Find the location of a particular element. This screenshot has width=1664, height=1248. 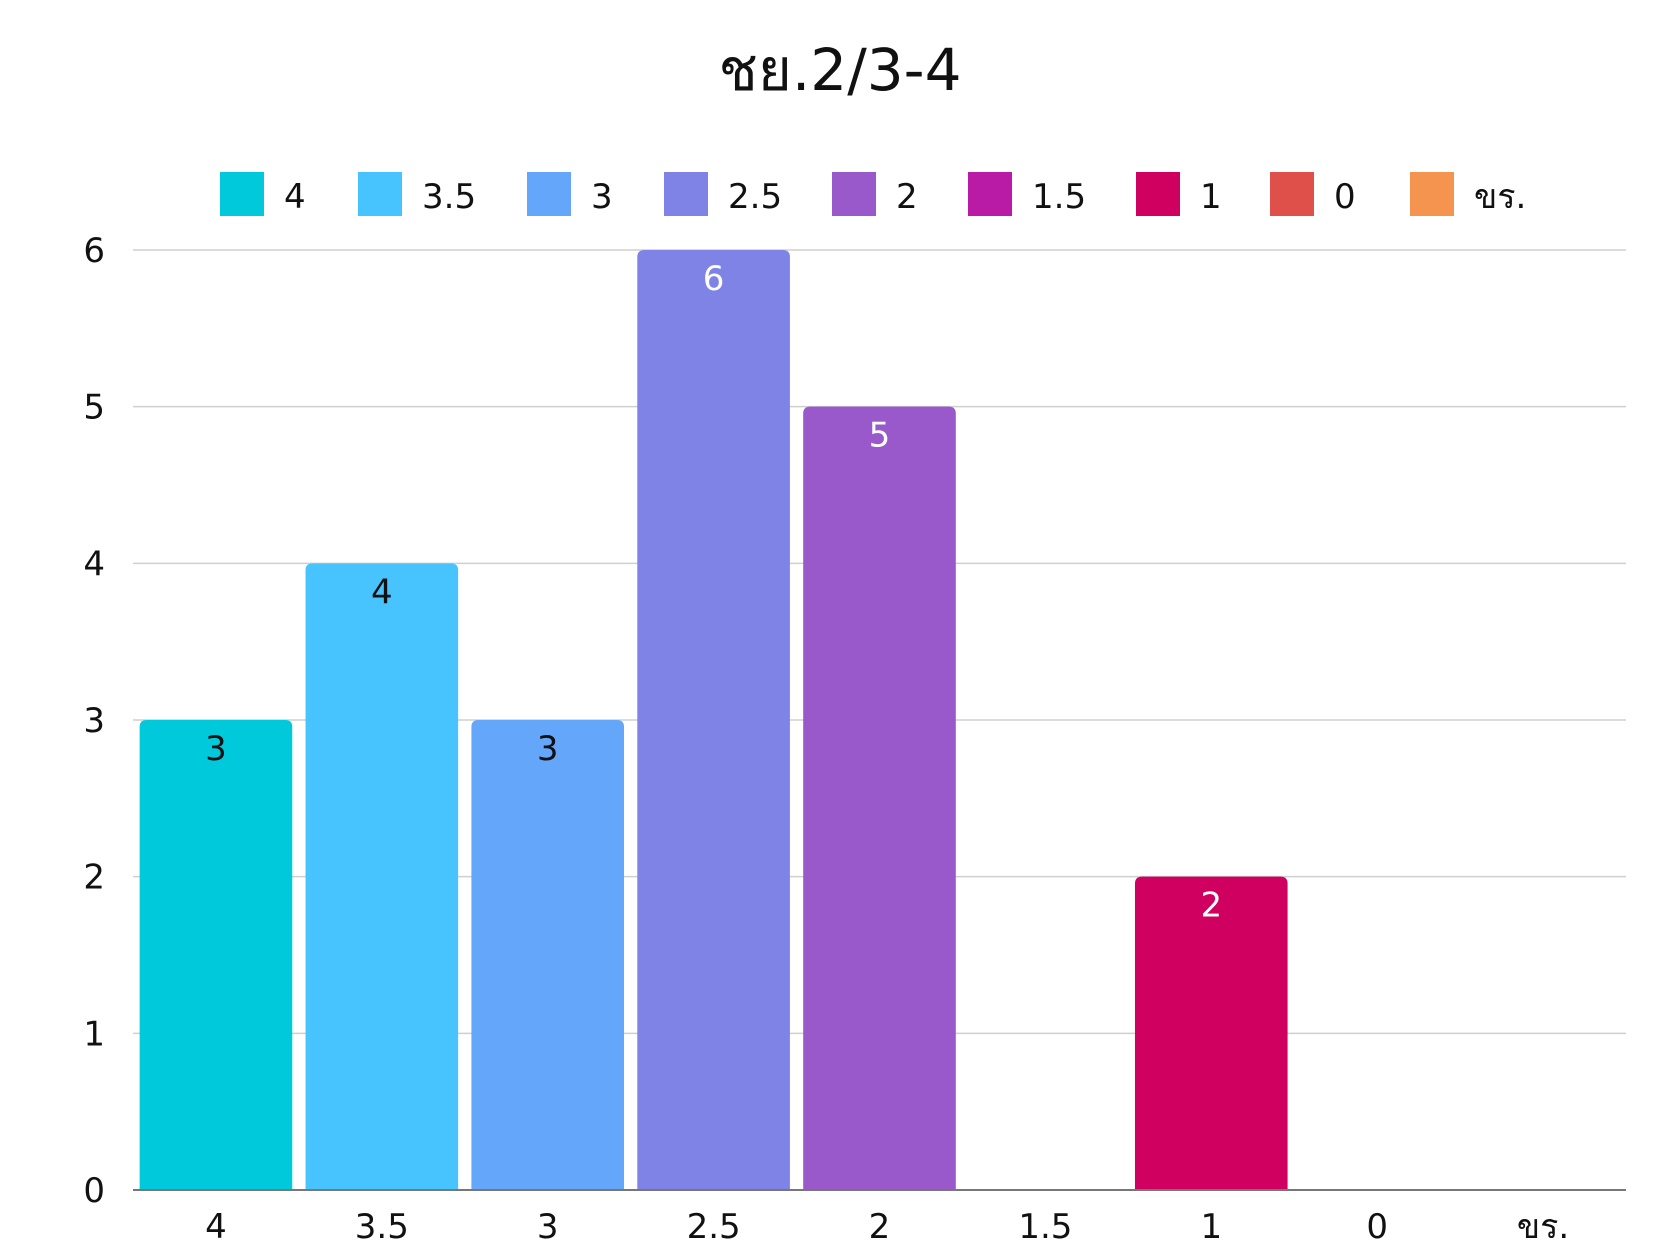

legend-label: 2 is located at coordinates (907, 197).